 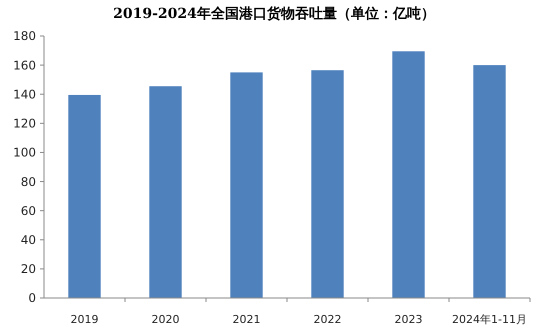 I want to click on x-tick-label: 2023, so click(x=408, y=319).